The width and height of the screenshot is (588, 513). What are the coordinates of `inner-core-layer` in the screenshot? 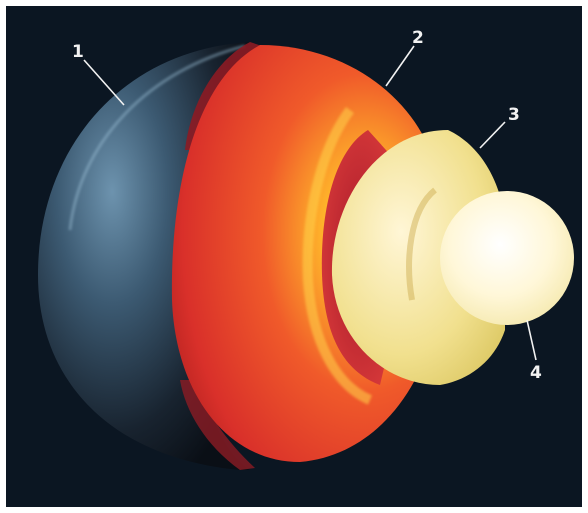 It's located at (507, 258).